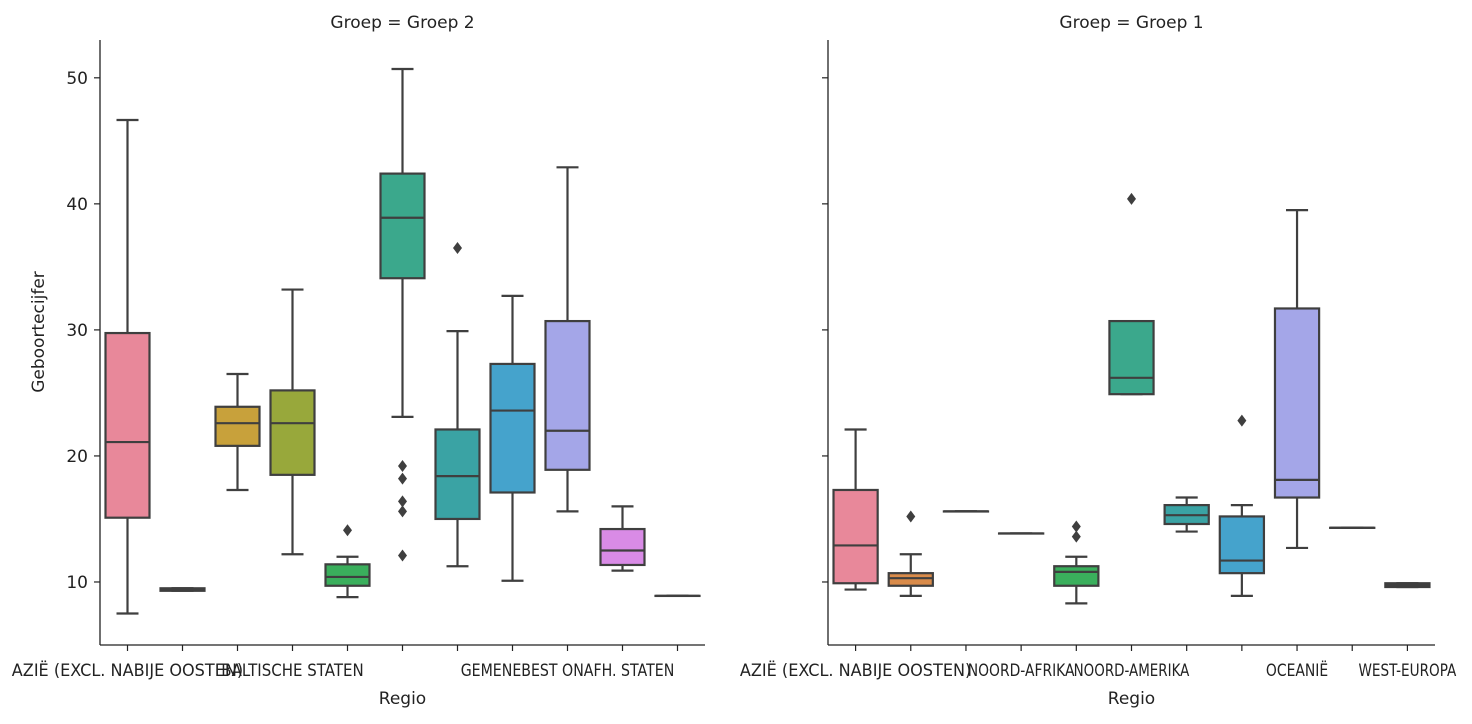  I want to click on y-tick-label: 20, so click(77, 457).